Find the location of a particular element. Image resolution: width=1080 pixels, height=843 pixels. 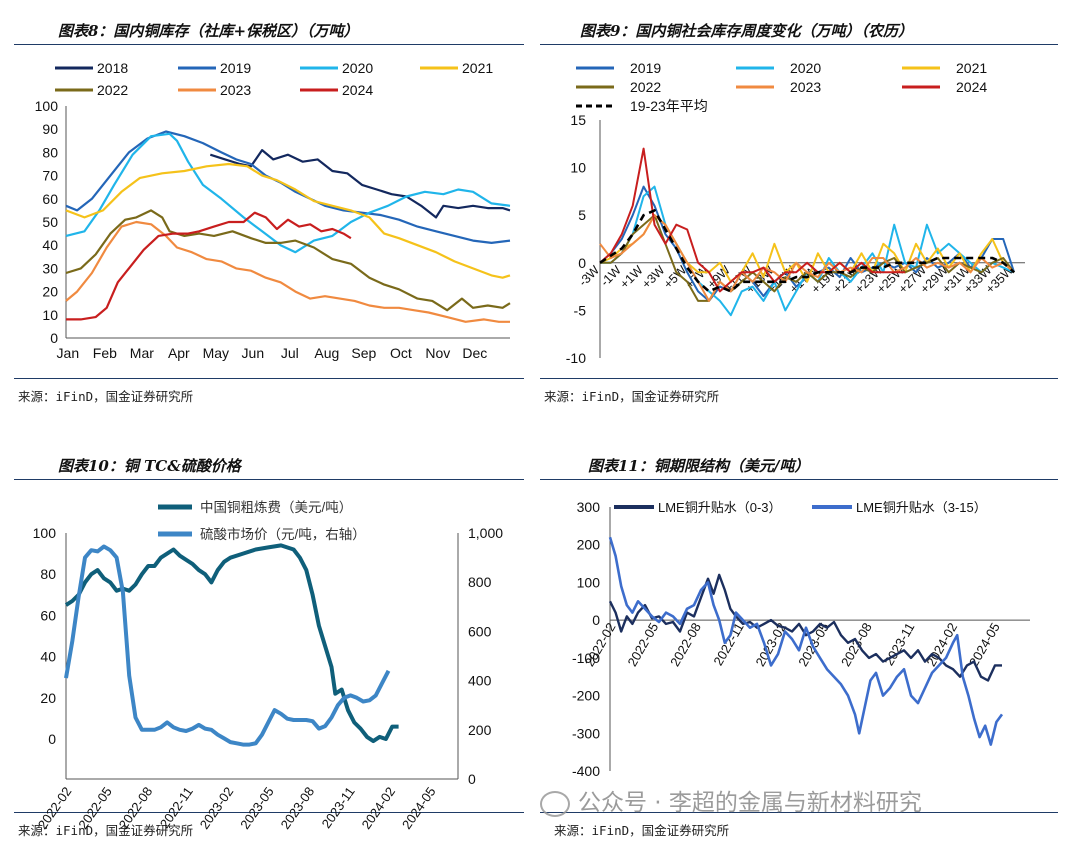

chart9-series-2023 is located at coordinates (807, 258).